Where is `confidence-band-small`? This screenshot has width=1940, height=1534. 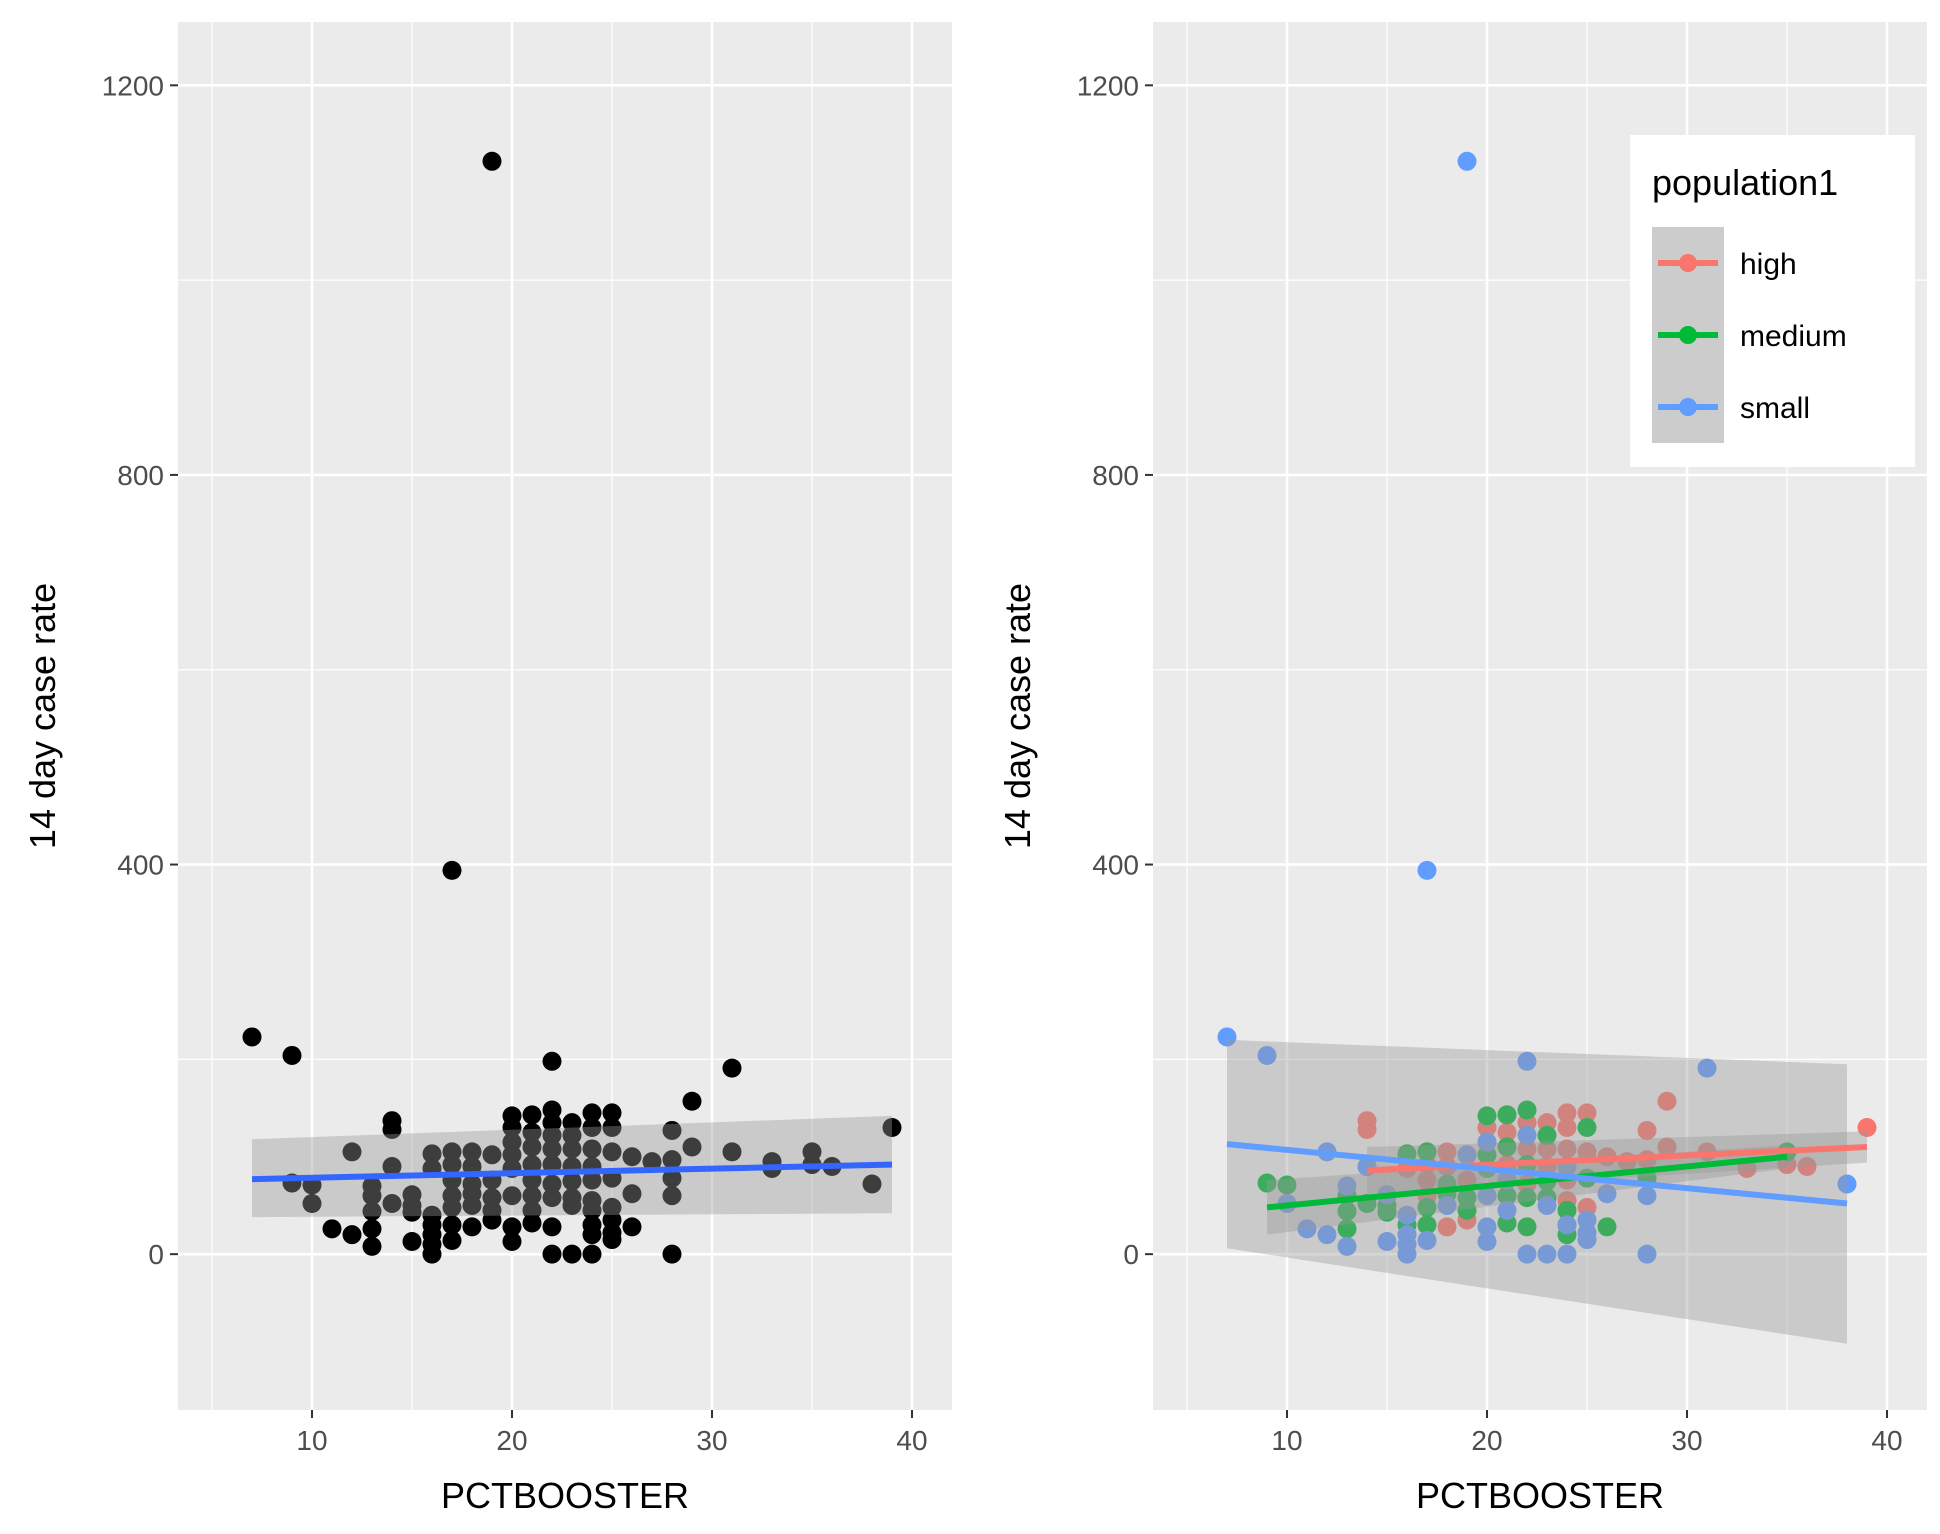
confidence-band-small is located at coordinates (1537, 1191).